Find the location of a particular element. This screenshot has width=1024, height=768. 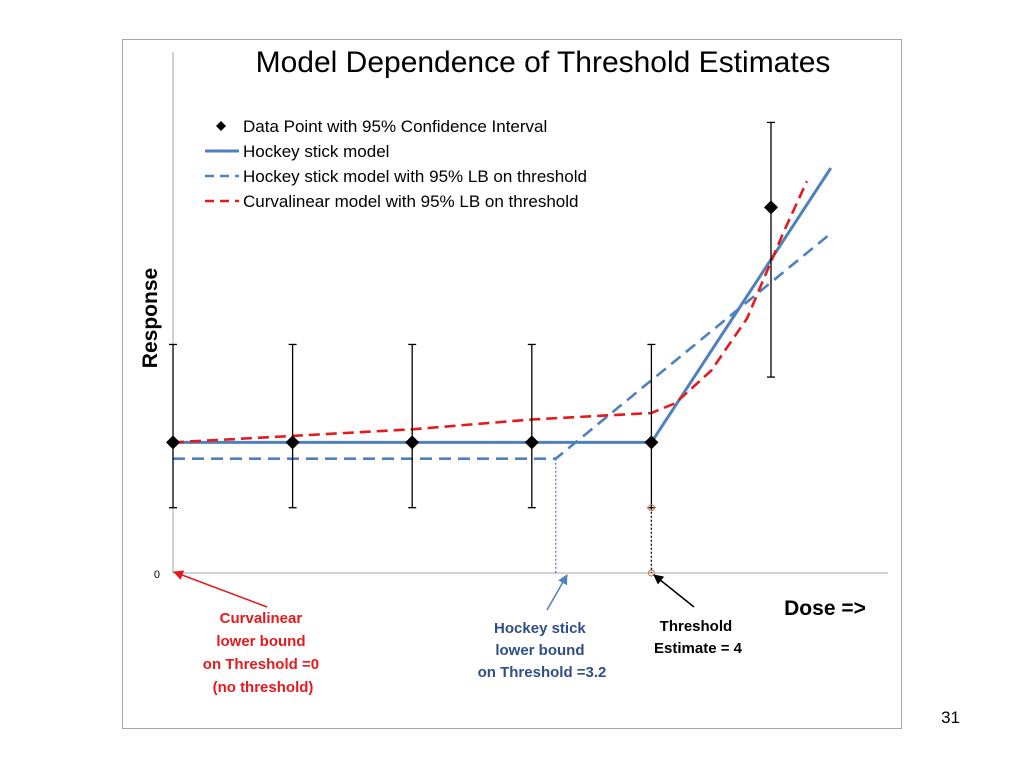

legend-label-0: Data Point with 95% Confidence Interval is located at coordinates (395, 126).